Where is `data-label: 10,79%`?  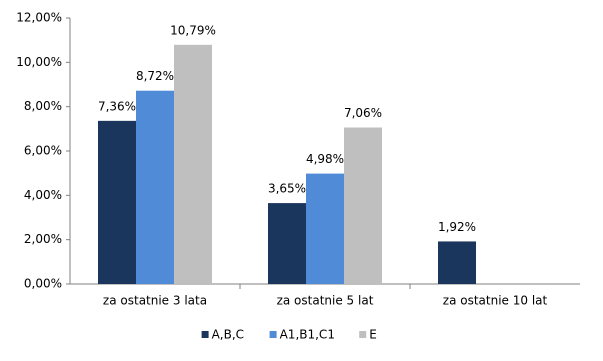 data-label: 10,79% is located at coordinates (193, 30).